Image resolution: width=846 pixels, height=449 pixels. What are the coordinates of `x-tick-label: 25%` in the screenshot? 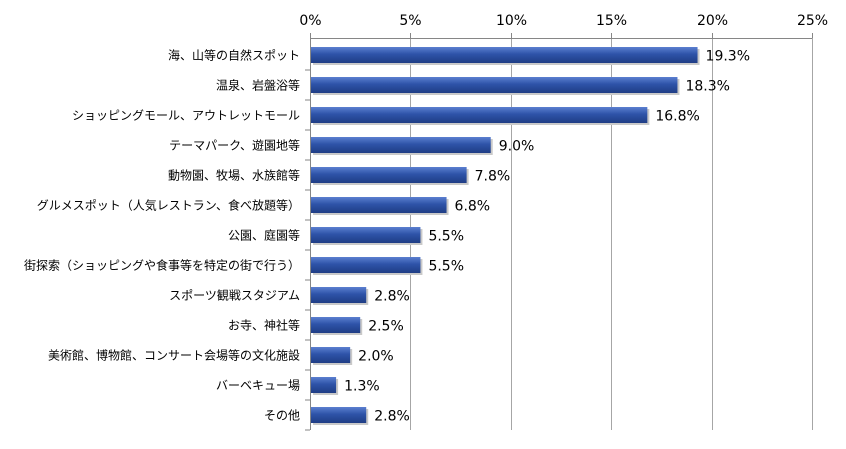 It's located at (812, 21).